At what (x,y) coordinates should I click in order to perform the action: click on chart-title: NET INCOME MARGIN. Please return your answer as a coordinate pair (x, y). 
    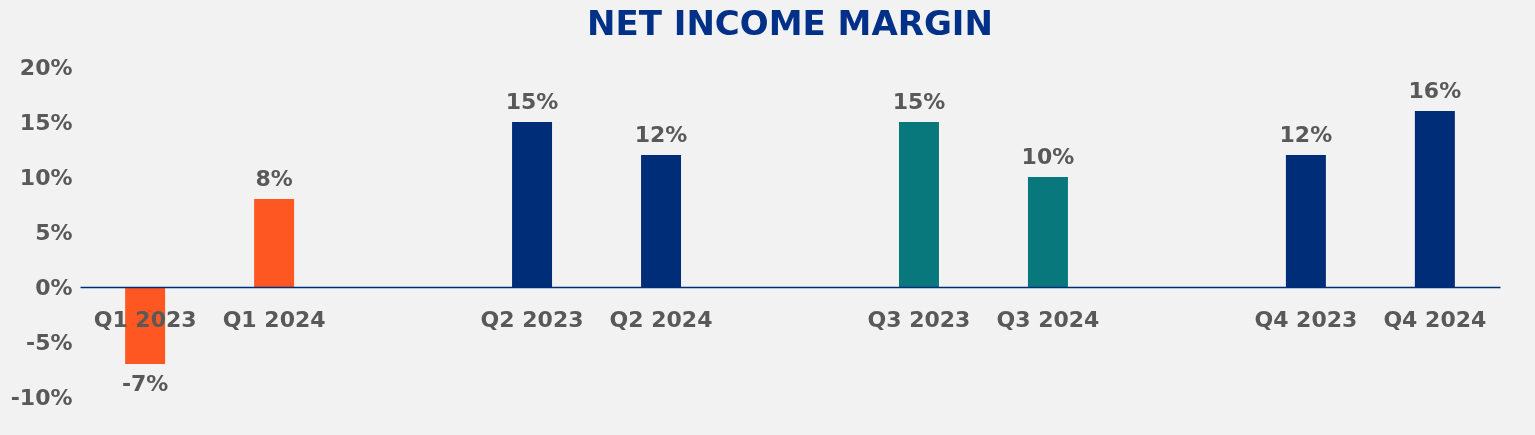
    Looking at the image, I should click on (790, 23).